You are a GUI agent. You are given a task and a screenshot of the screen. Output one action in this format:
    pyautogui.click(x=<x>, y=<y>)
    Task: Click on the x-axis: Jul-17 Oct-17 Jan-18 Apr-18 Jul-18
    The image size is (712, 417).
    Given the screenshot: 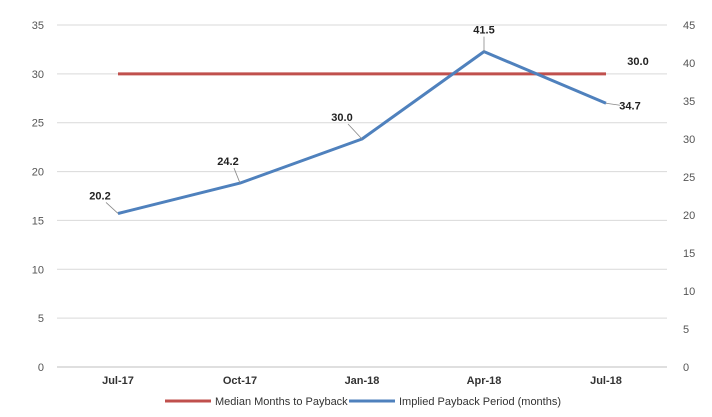 What is the action you would take?
    pyautogui.click(x=362, y=376)
    